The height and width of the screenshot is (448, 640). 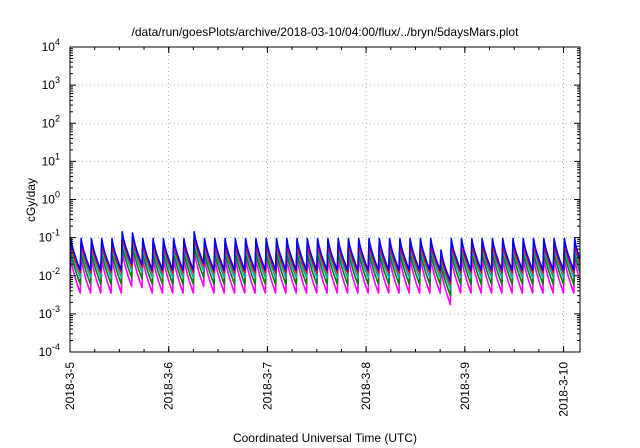 What do you see at coordinates (366, 386) in the screenshot?
I see `x-tick-label: 2018-3-8` at bounding box center [366, 386].